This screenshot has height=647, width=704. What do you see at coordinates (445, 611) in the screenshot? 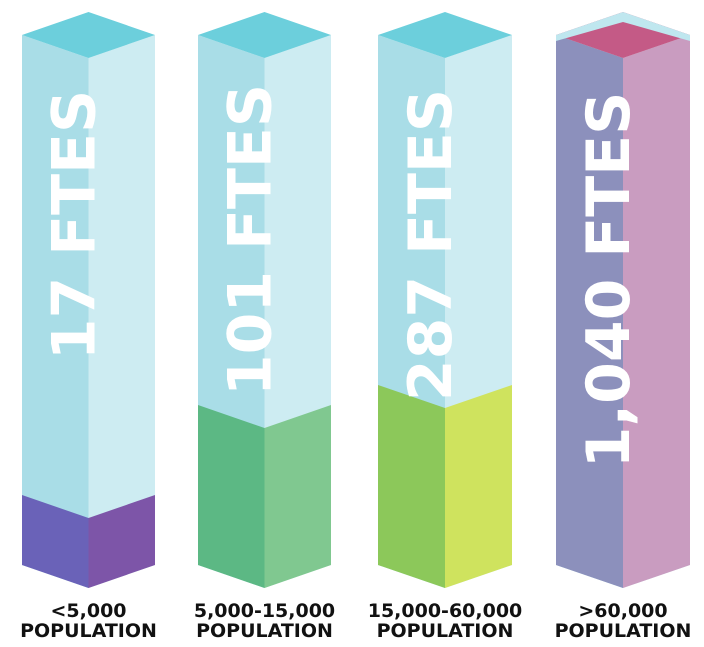
I see `population-label: 15,000-60,000` at bounding box center [445, 611].